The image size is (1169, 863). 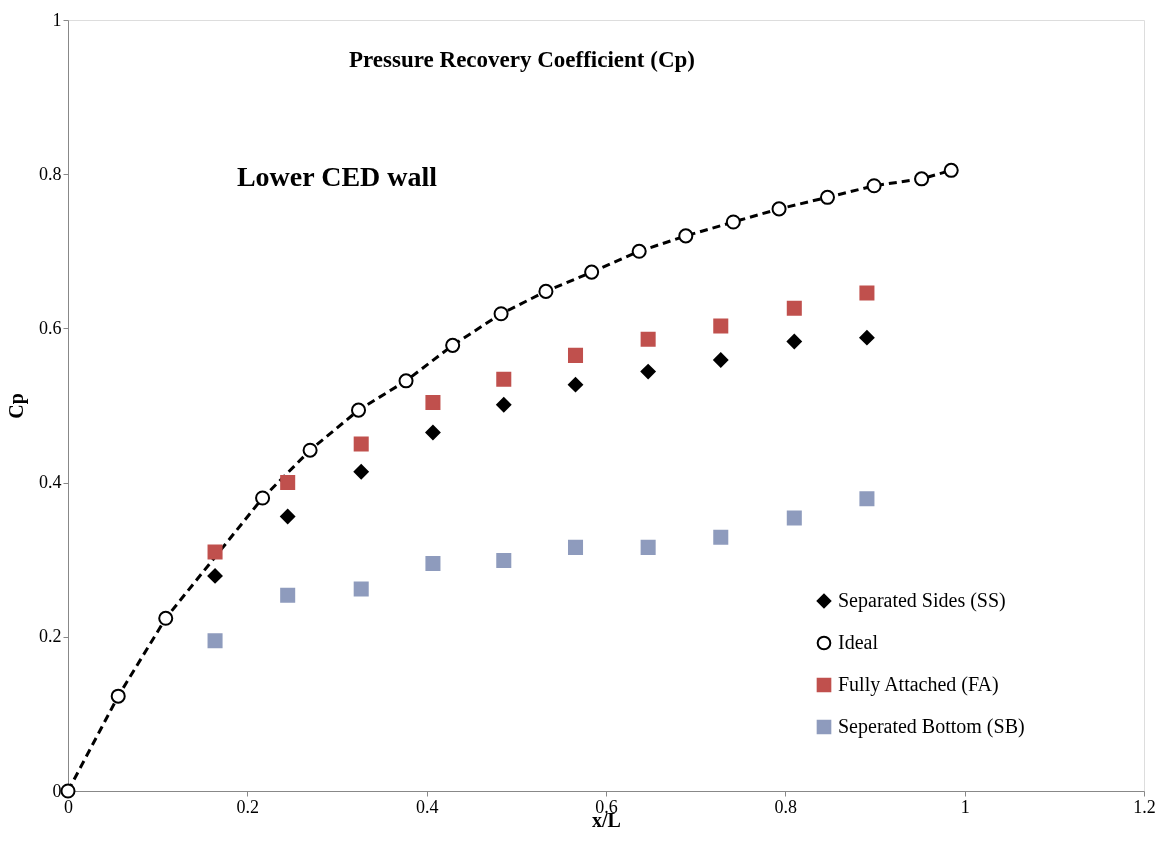 I want to click on y-tick-label: 0.8, so click(x=50, y=173).